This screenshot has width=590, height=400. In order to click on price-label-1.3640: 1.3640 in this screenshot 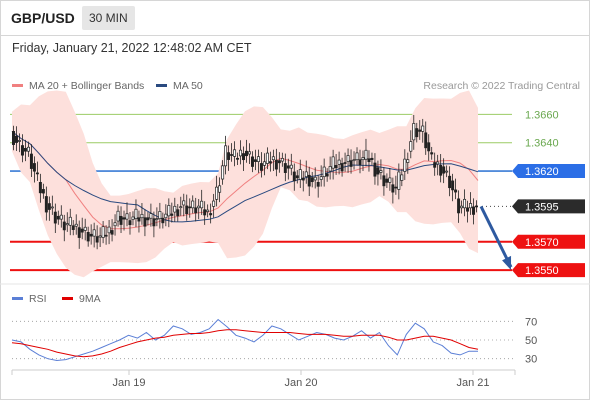, I will do `click(542, 144)`.